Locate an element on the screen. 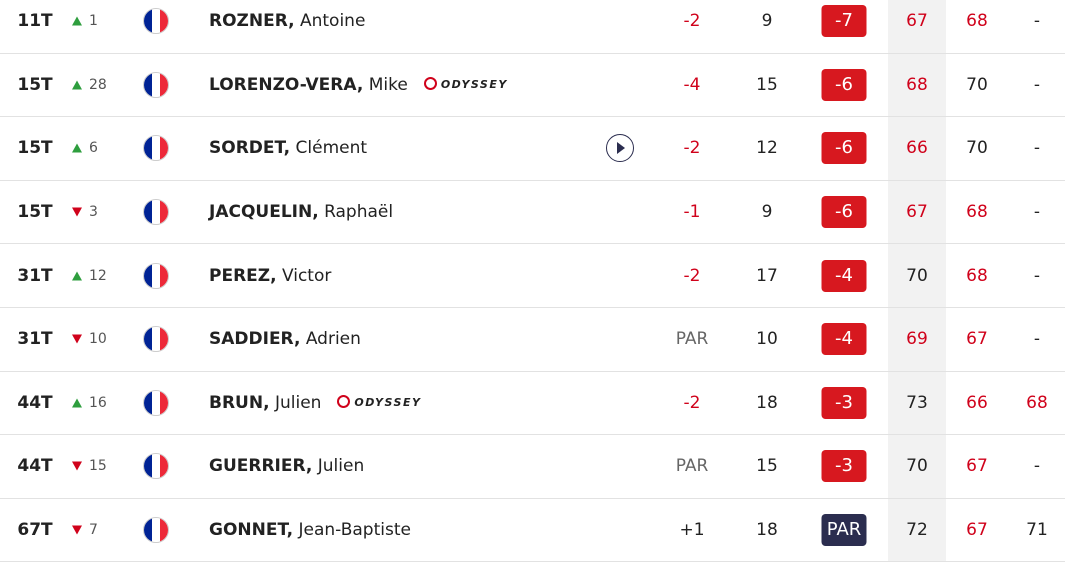  total: PAR is located at coordinates (844, 530).